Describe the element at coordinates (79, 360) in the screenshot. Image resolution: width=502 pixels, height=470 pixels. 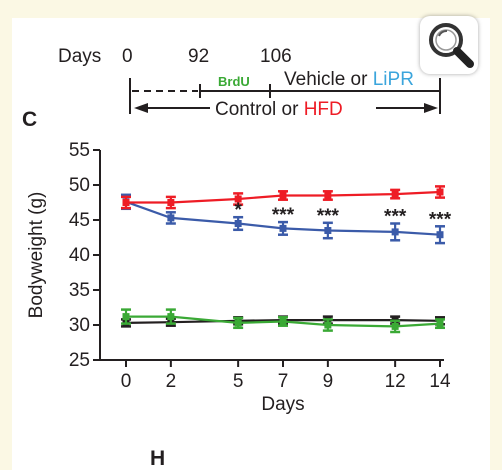
I see `y-tick-label: 25` at that location.